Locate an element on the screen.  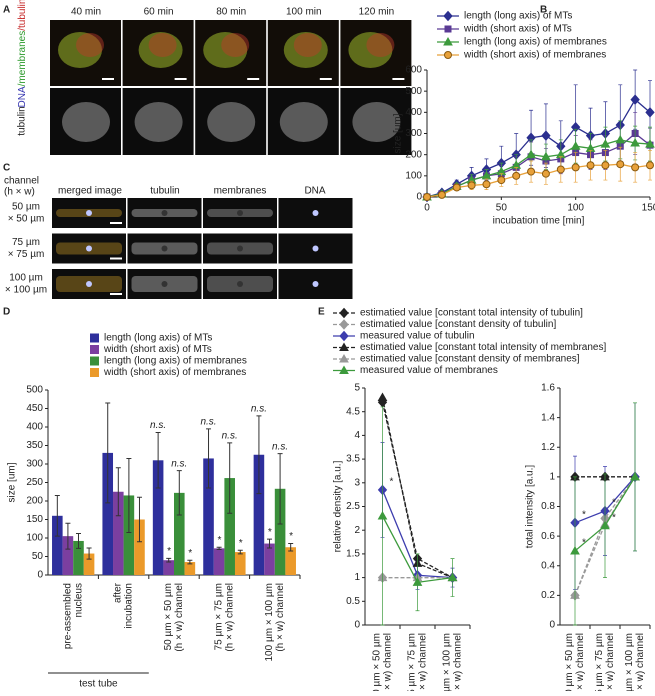
y-tick-label: 500 is located at coordinates (413, 91).